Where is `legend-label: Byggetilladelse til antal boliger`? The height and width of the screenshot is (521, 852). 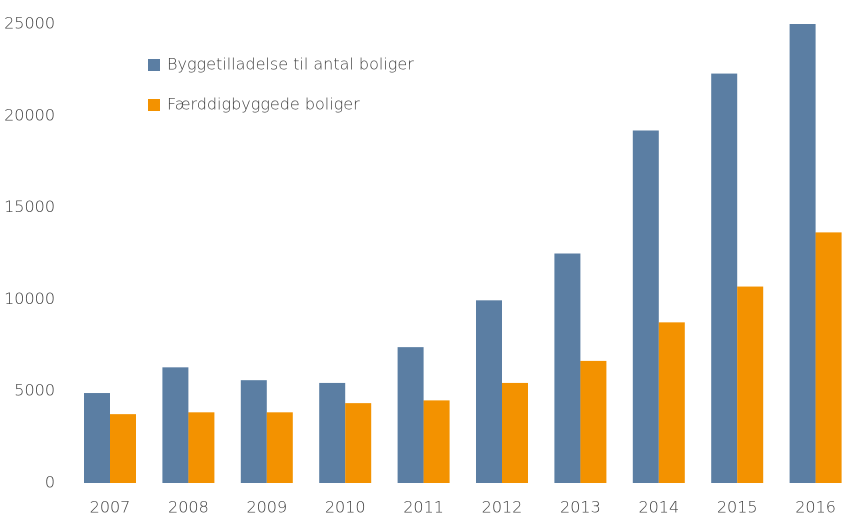 legend-label: Byggetilladelse til antal boliger is located at coordinates (290, 64).